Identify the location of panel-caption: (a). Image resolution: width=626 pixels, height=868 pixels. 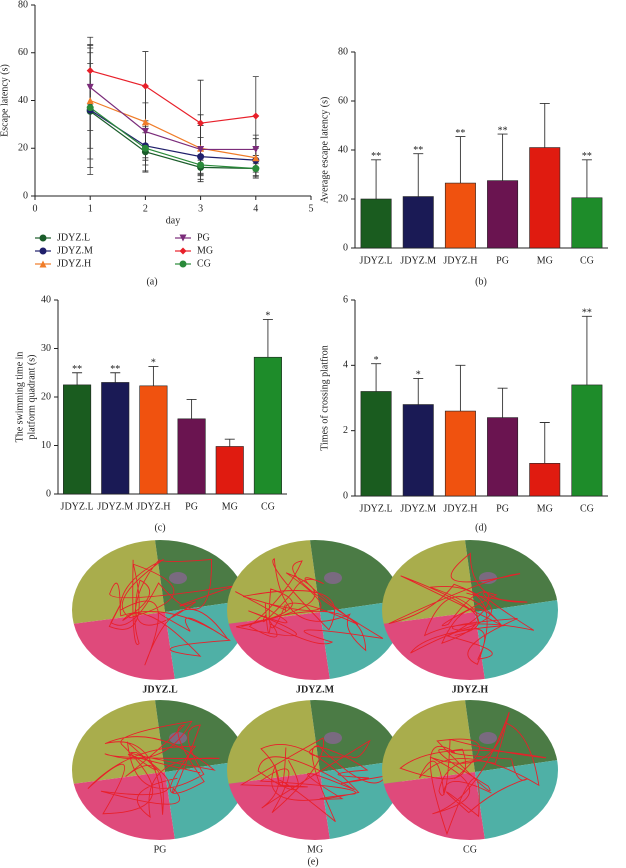
(151, 281).